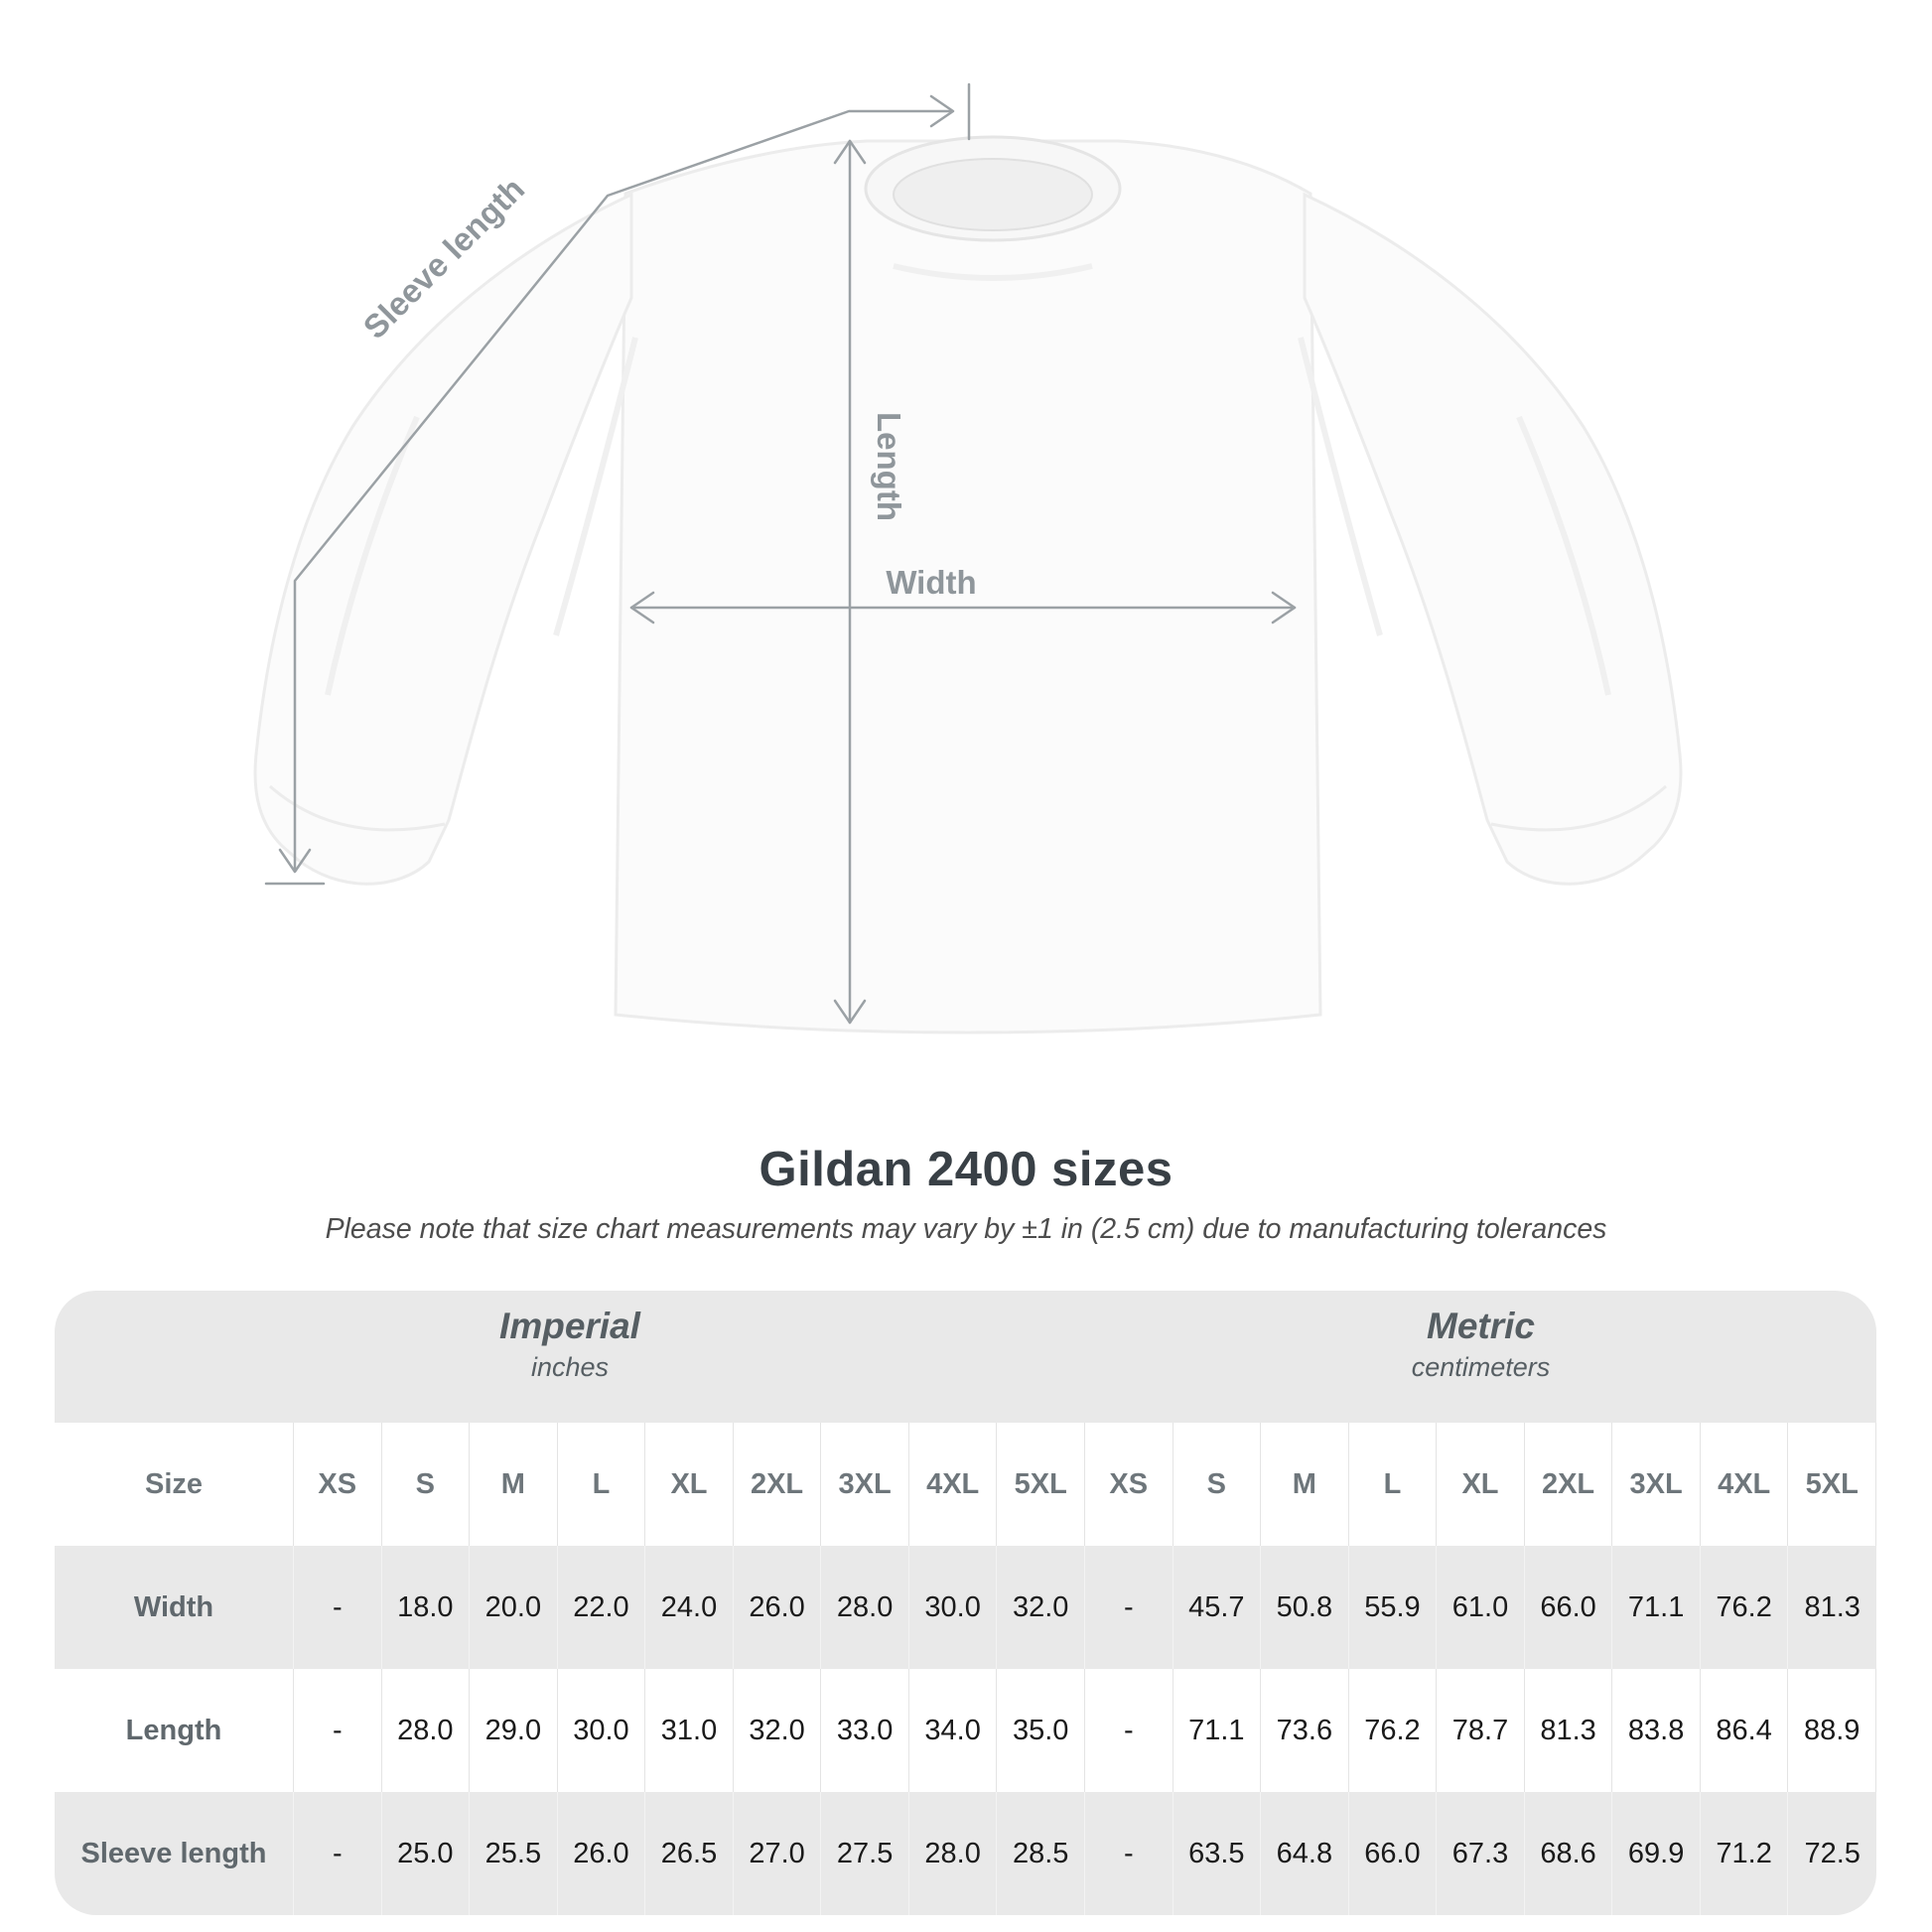  What do you see at coordinates (1745, 1485) in the screenshot?
I see `size-header-metric-4xl: 4XL` at bounding box center [1745, 1485].